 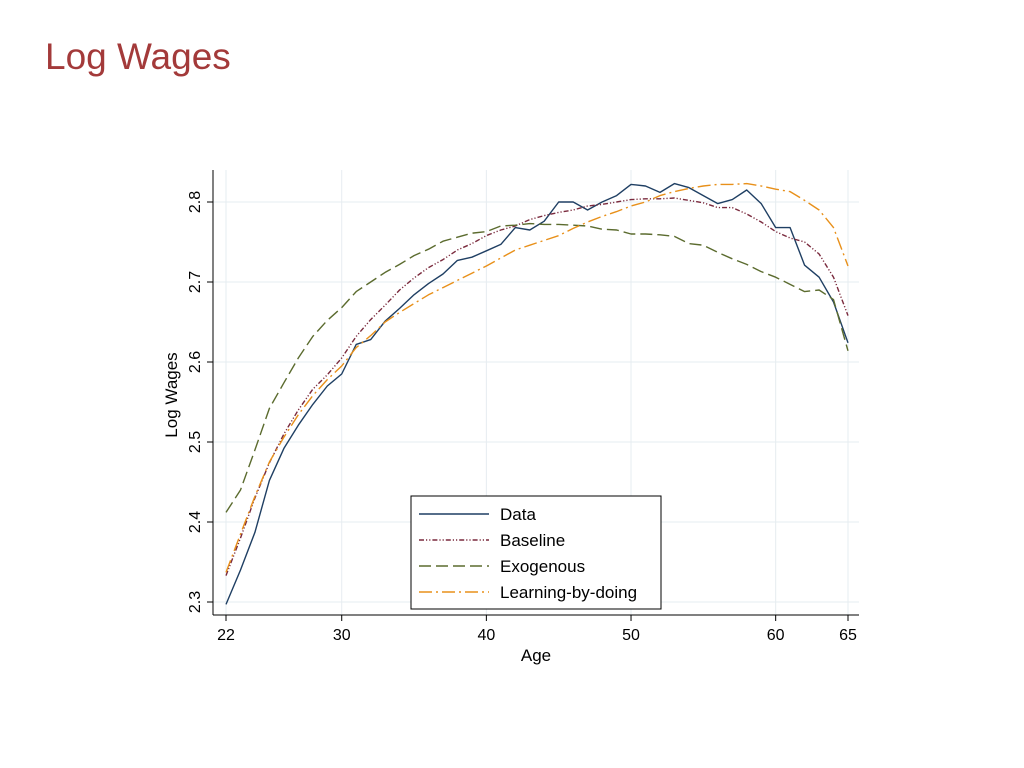 I want to click on x-axis-label: Age, so click(x=536, y=655).